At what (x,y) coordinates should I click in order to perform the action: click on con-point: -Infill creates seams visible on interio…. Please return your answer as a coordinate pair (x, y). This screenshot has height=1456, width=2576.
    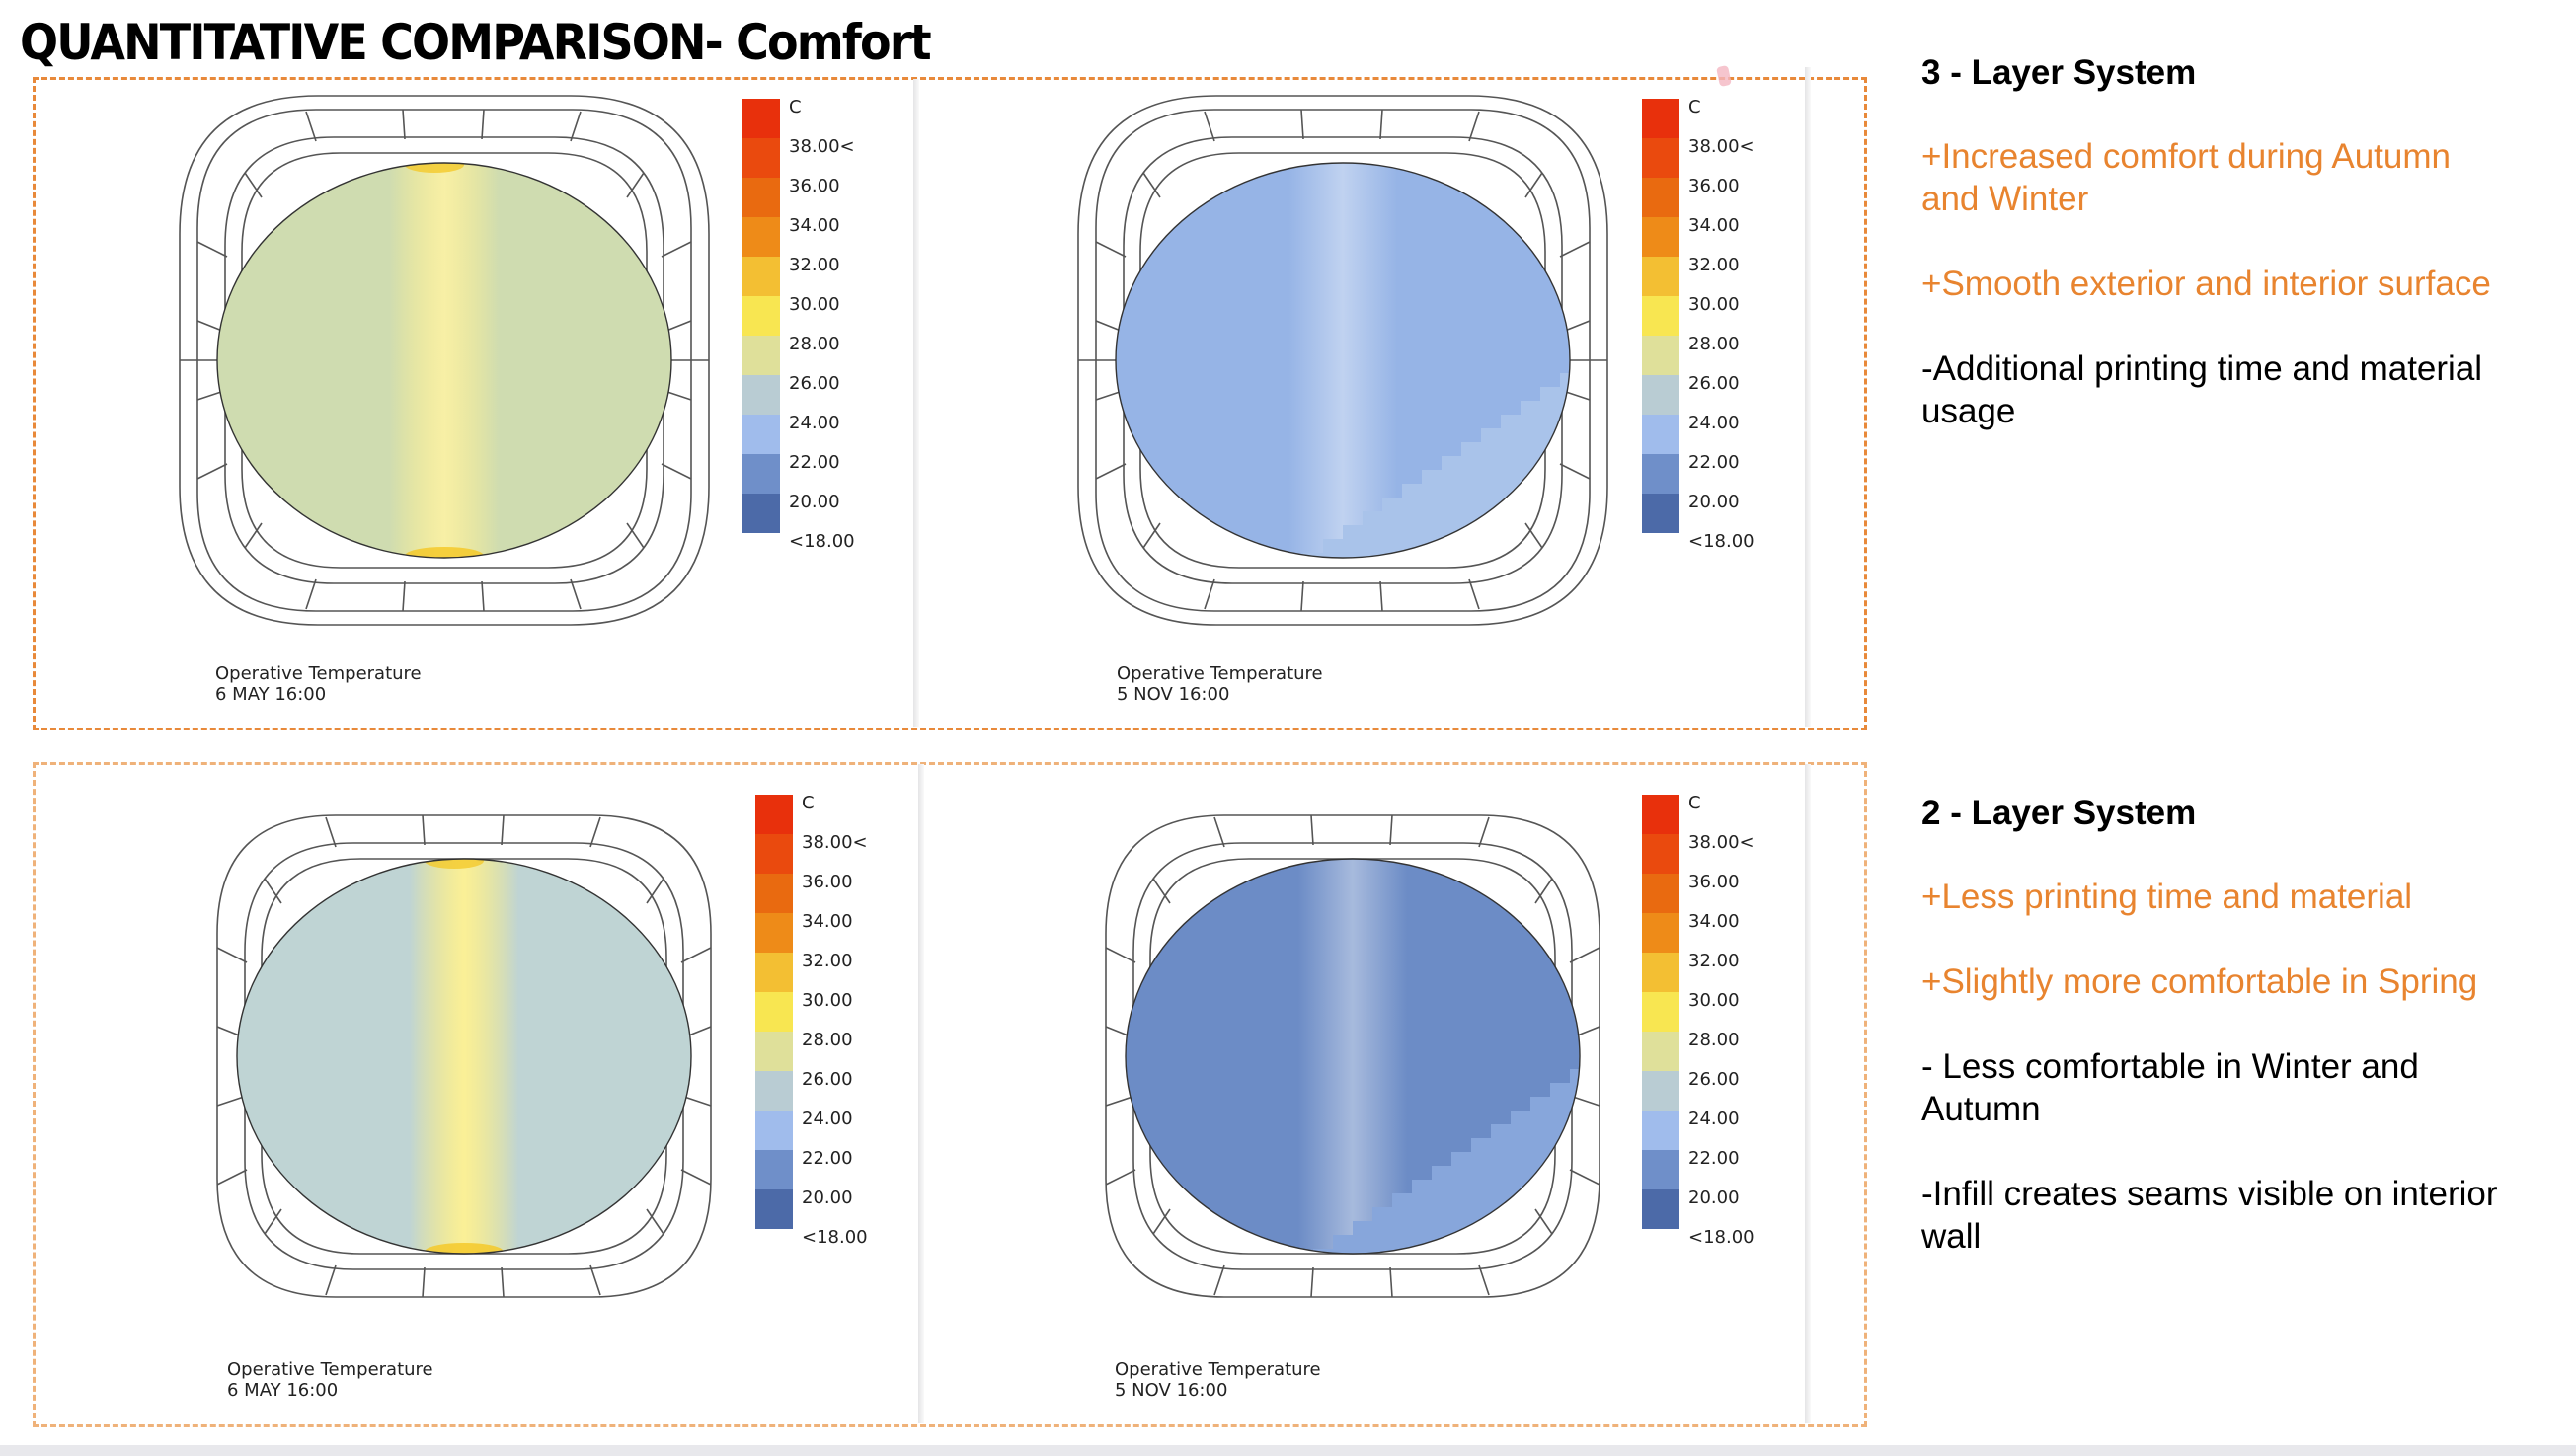
    Looking at the image, I should click on (2209, 1215).